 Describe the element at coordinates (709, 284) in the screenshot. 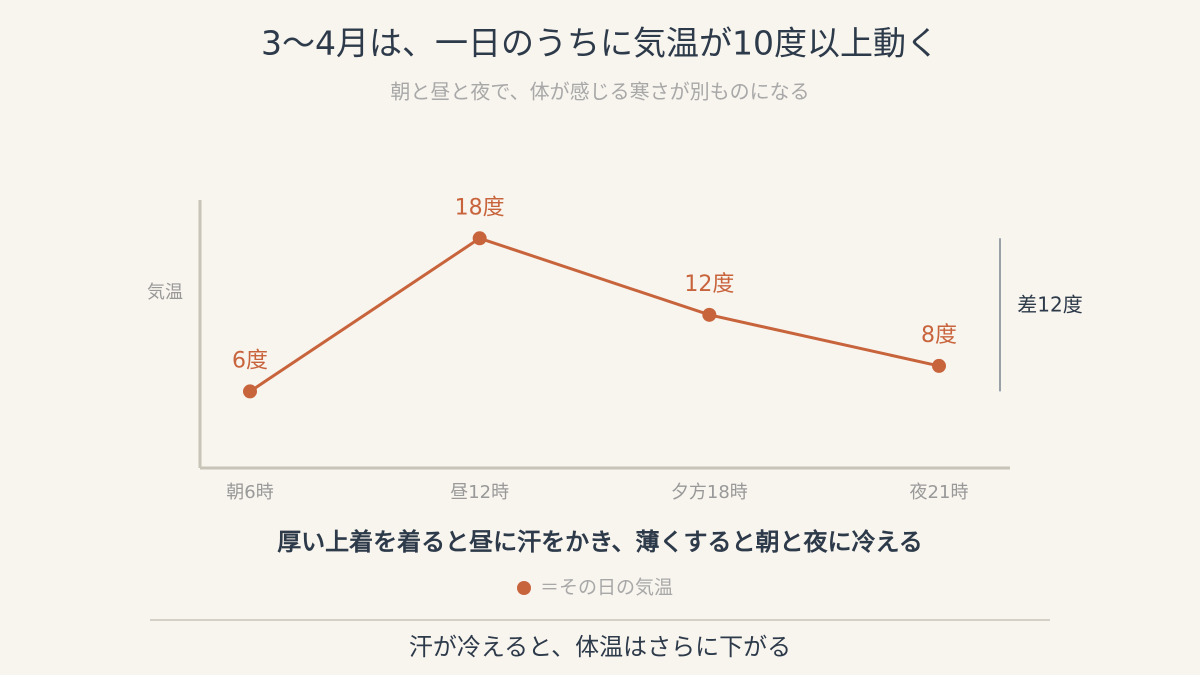

I see `data-label: 12度` at that location.